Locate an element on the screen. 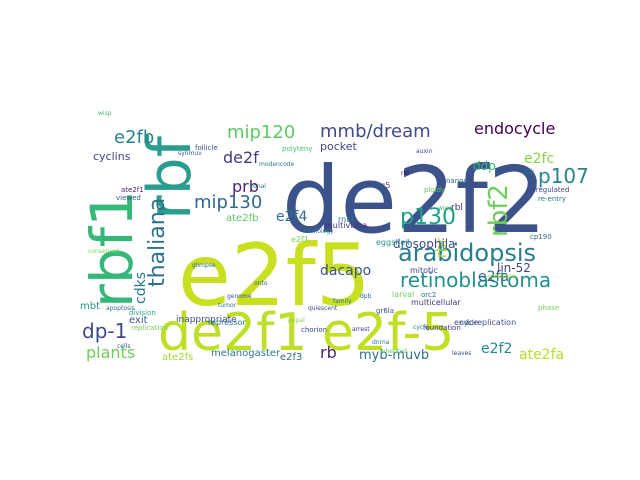 Image resolution: width=640 pixels, height=480 pixels. cloud-word: endoreplication is located at coordinates (485, 322).